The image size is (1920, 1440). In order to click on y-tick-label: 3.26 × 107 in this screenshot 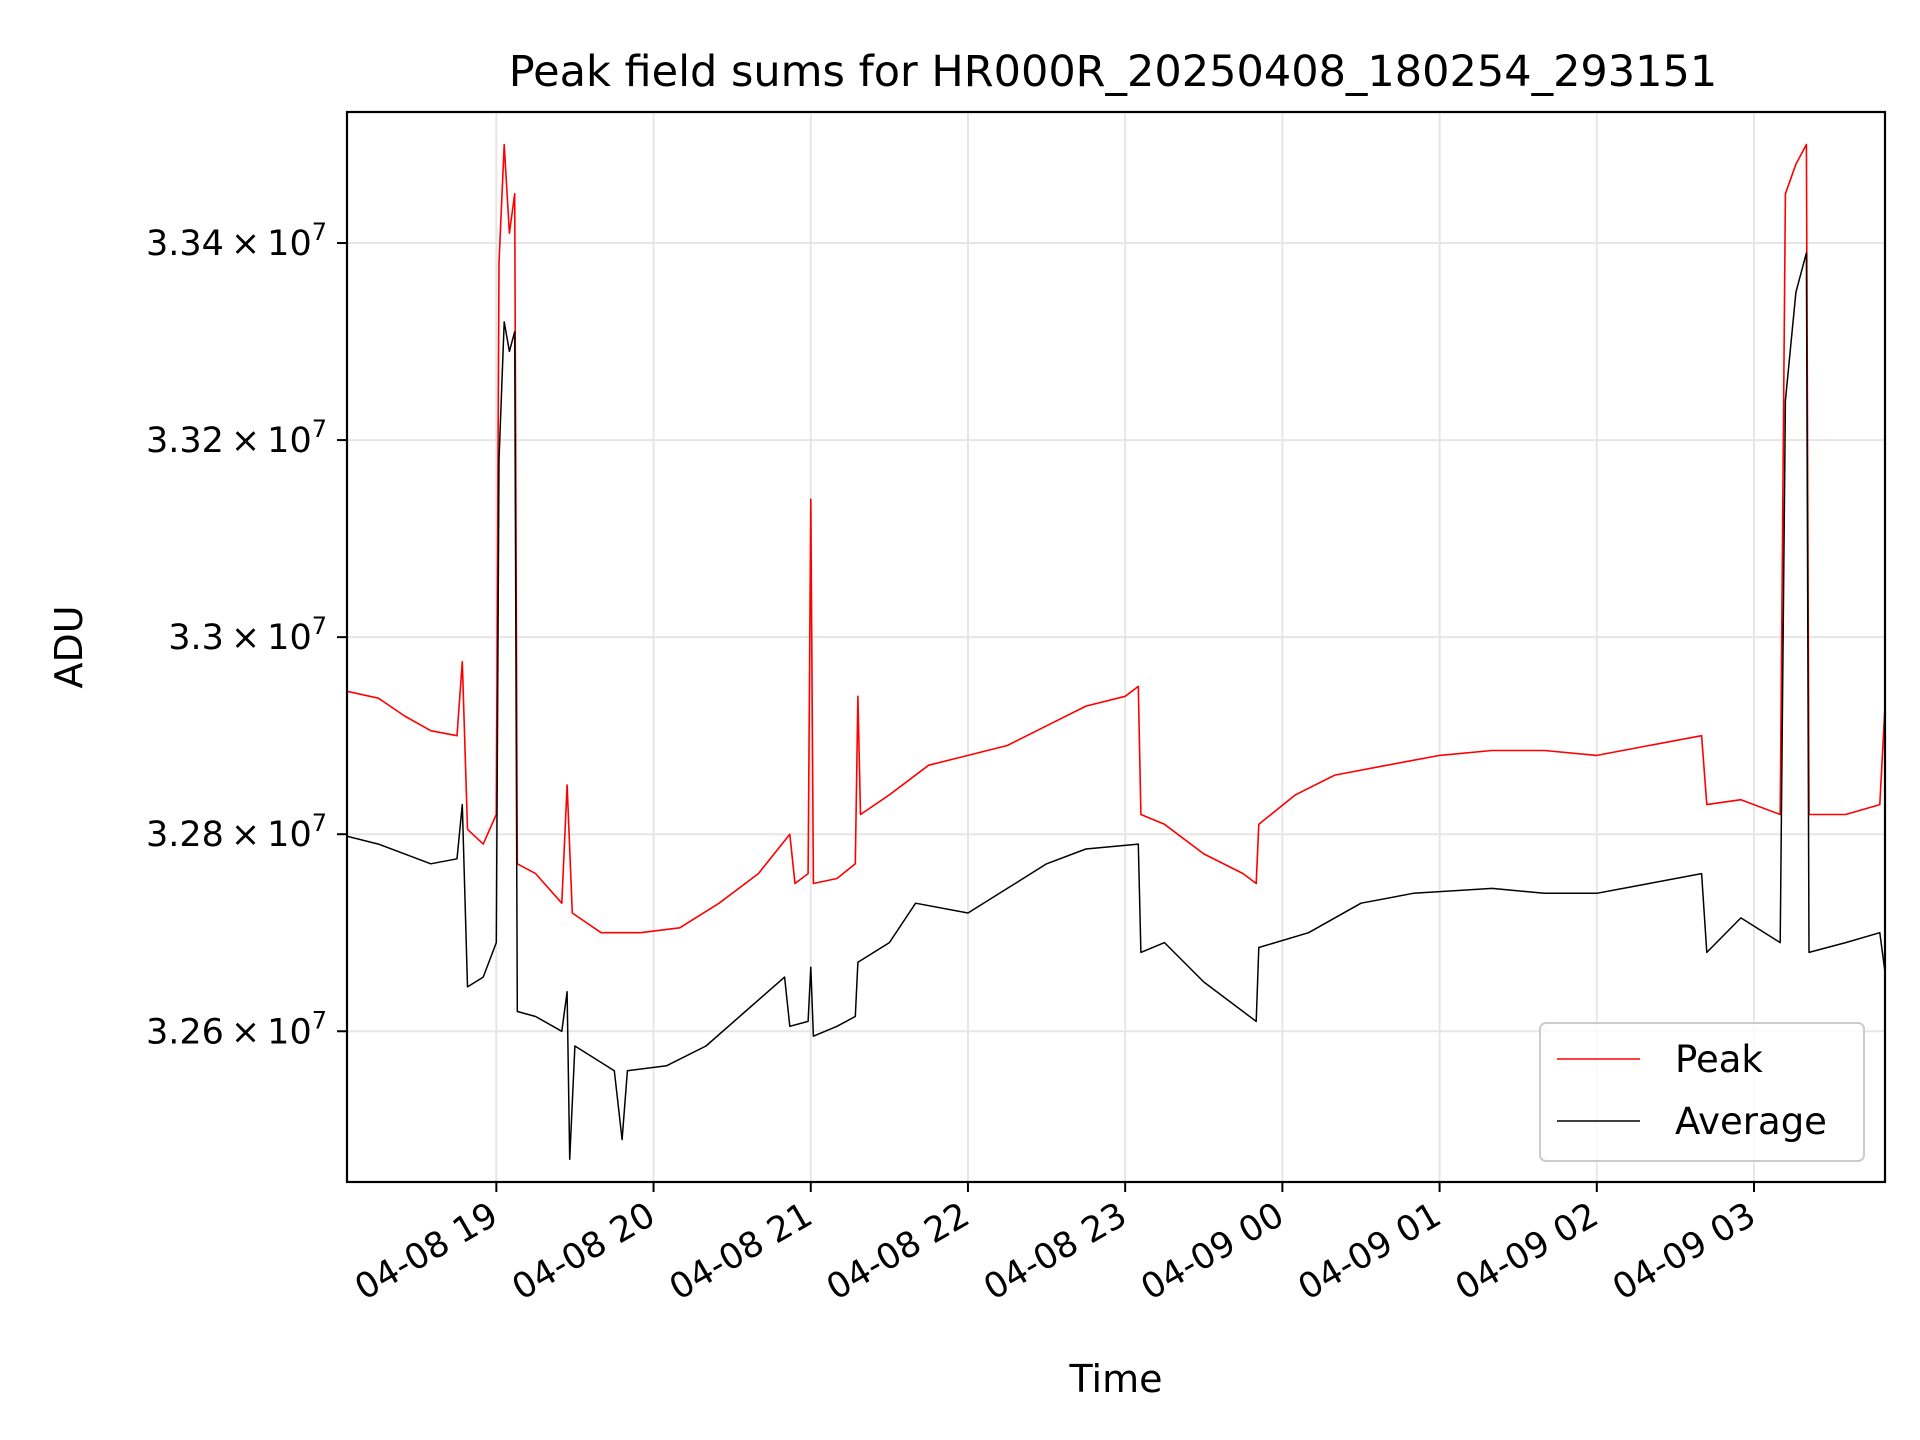, I will do `click(236, 1029)`.